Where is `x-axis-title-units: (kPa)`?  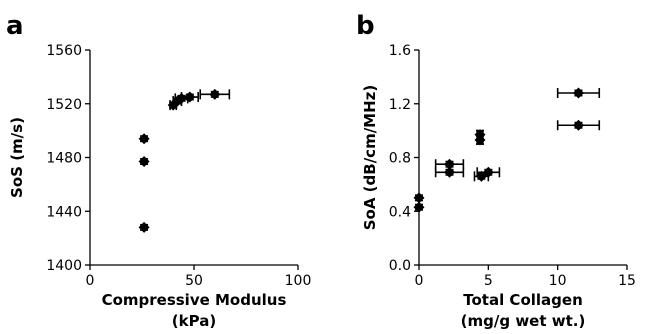 x-axis-title-units: (kPa) is located at coordinates (194, 321).